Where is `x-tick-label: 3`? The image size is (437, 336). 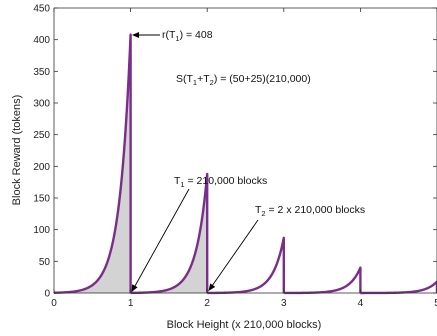 x-tick-label: 3 is located at coordinates (284, 303).